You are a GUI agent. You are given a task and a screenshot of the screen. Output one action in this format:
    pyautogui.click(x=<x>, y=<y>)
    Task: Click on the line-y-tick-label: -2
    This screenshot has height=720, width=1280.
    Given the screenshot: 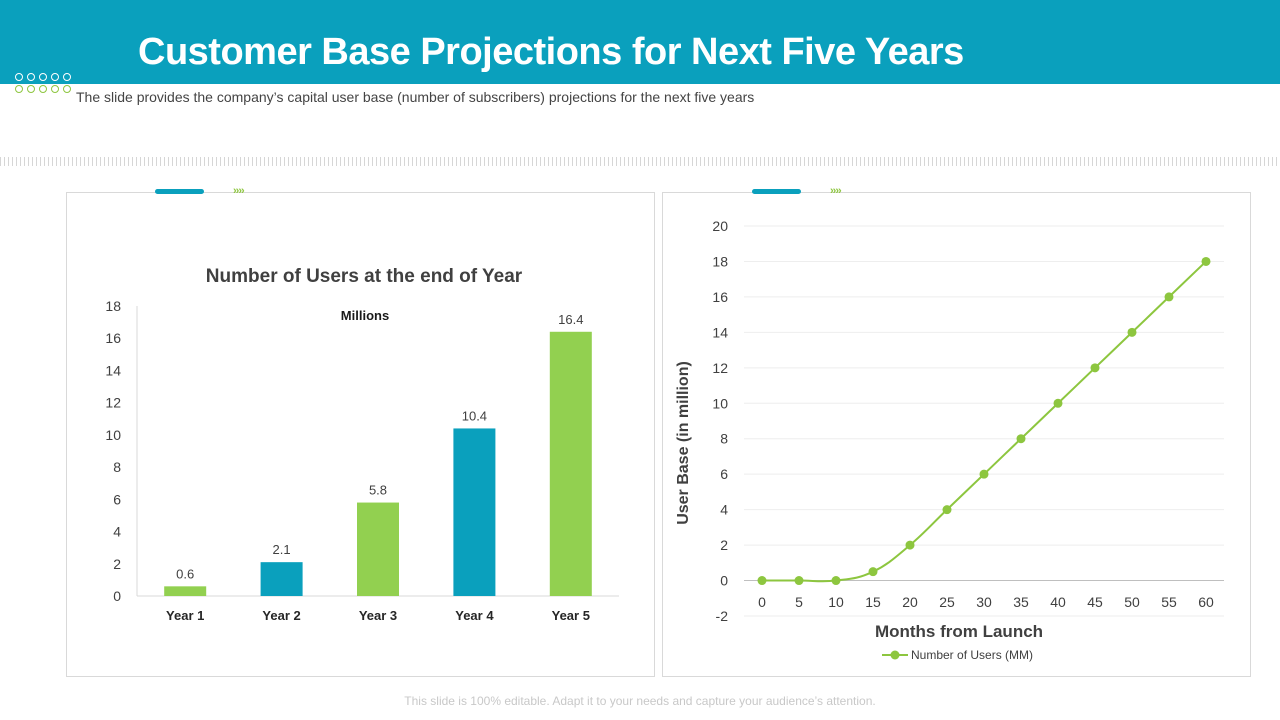 What is the action you would take?
    pyautogui.click(x=722, y=616)
    